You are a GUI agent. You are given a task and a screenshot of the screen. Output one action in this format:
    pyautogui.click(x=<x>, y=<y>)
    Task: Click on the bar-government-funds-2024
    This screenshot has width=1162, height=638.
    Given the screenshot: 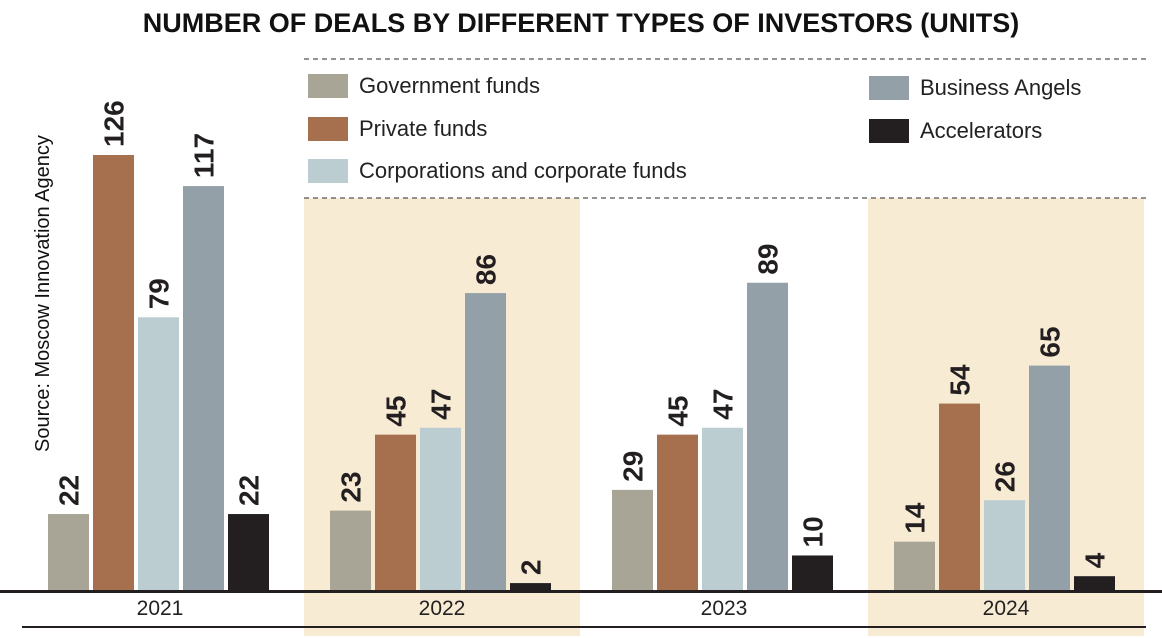 What is the action you would take?
    pyautogui.click(x=914, y=565)
    